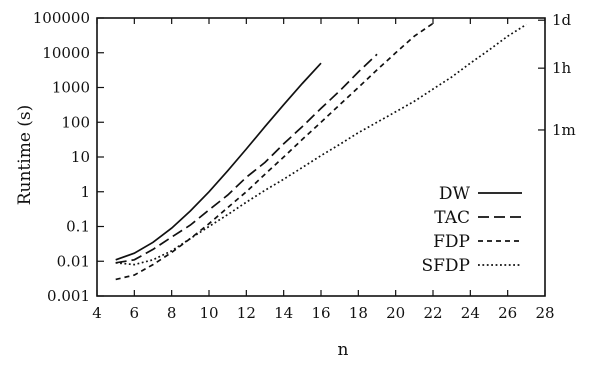  Describe the element at coordinates (562, 68) in the screenshot. I see `right-tick-label: 1h` at that location.